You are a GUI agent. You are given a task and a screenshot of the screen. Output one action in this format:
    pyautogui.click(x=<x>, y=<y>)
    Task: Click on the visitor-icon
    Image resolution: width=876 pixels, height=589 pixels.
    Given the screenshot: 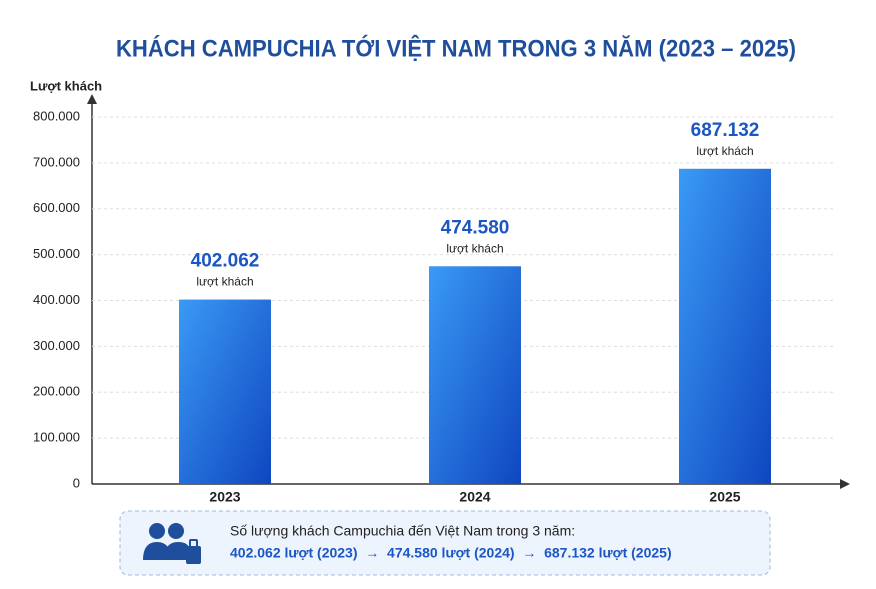 What is the action you would take?
    pyautogui.click(x=172, y=543)
    